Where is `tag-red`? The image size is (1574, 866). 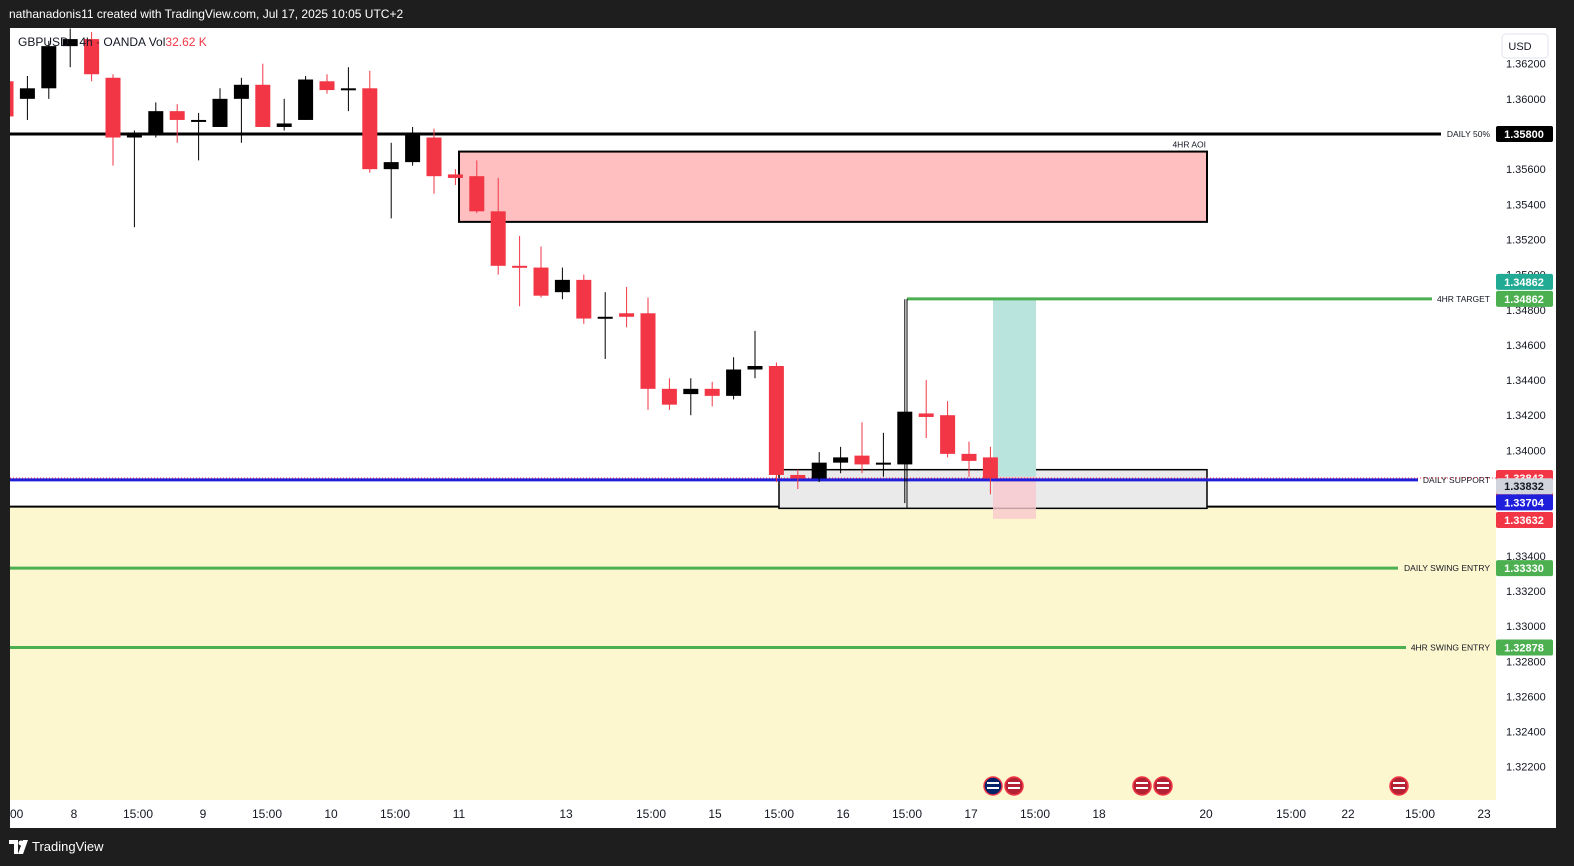
tag-red is located at coordinates (1524, 520).